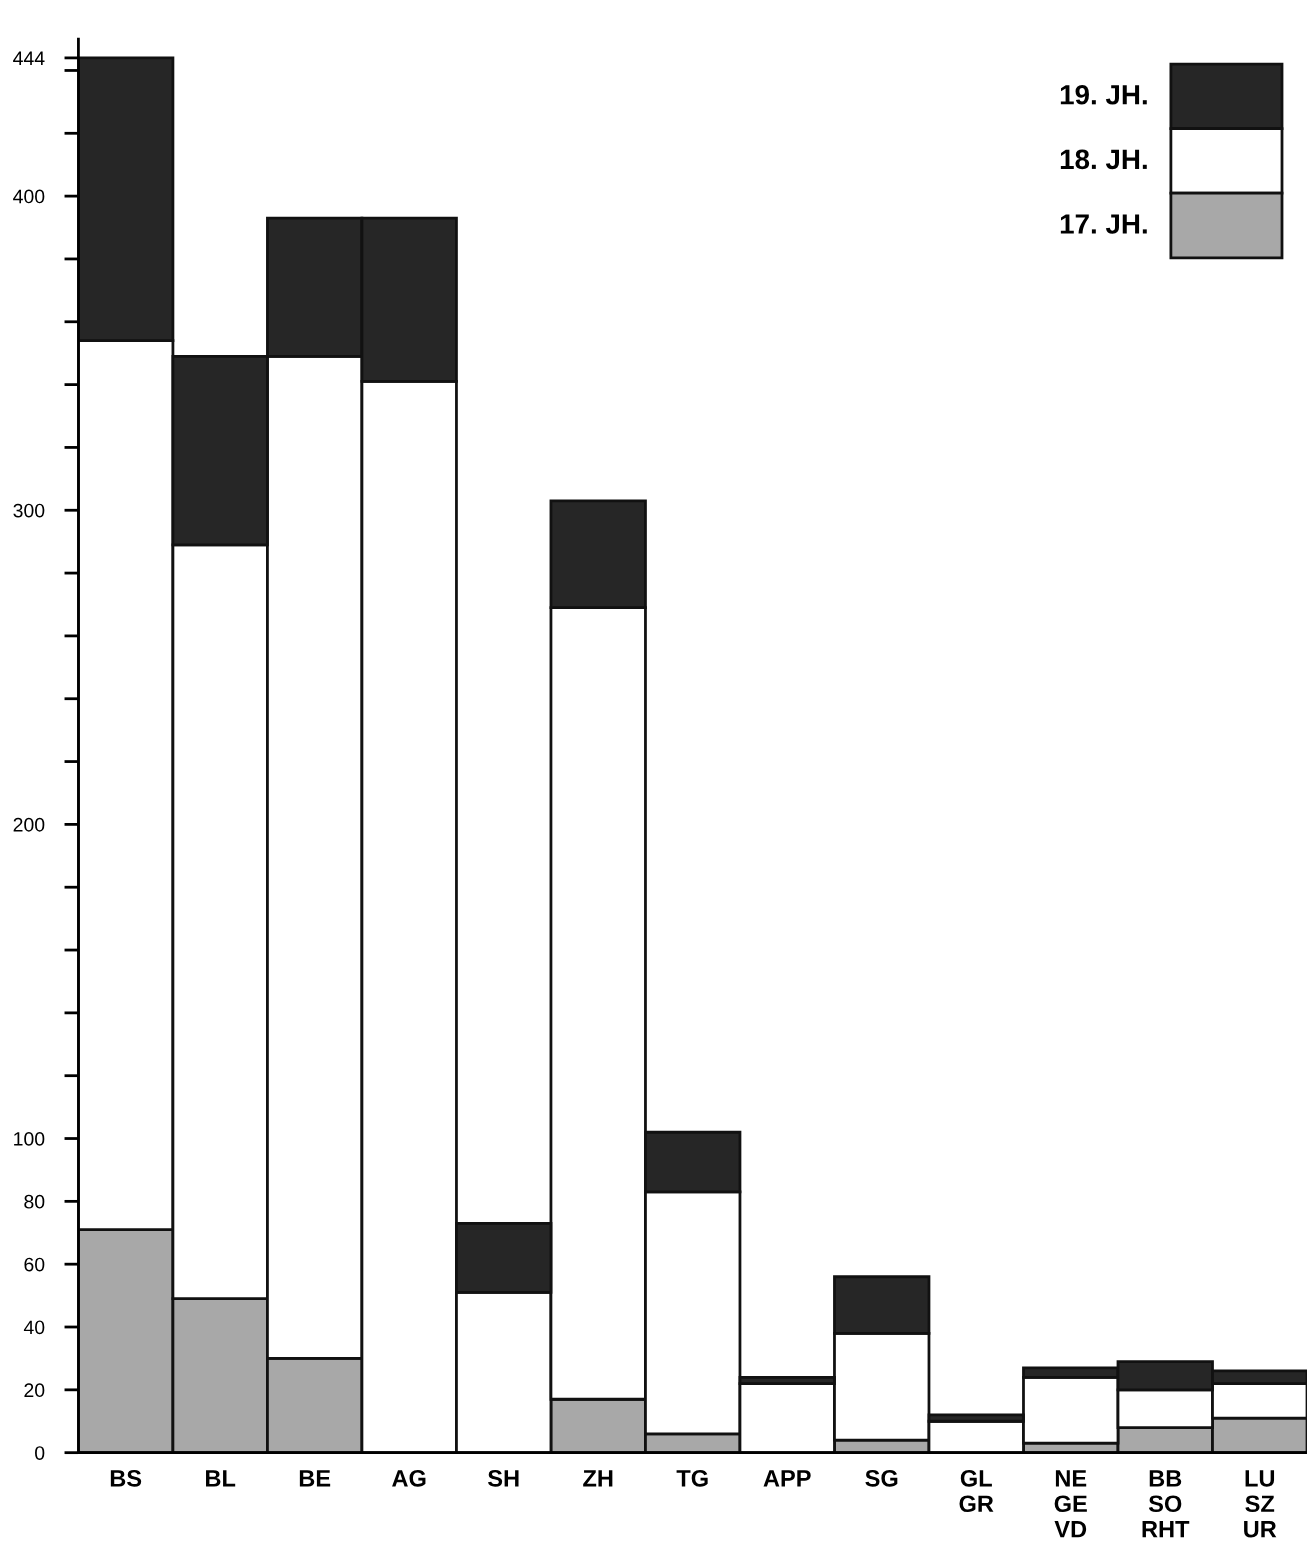  I want to click on y-tick-label: 300, so click(29, 510).